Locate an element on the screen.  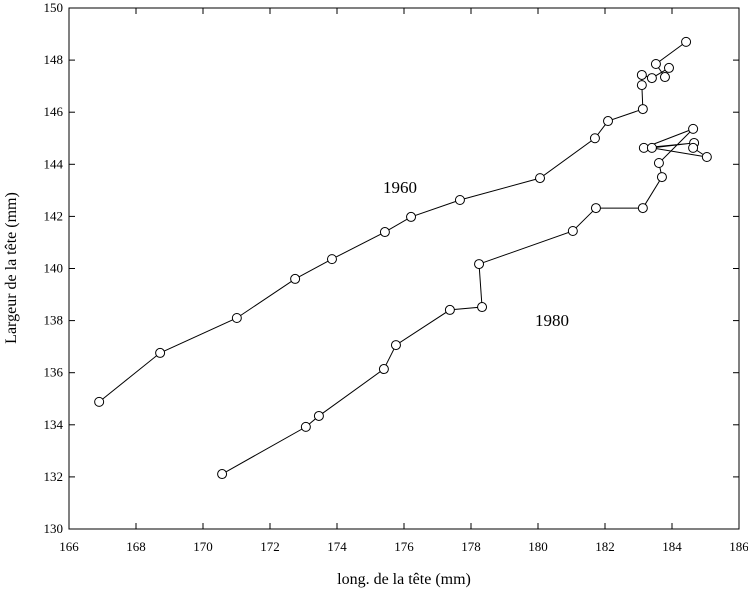
x-tick-label: 180 is located at coordinates (538, 546).